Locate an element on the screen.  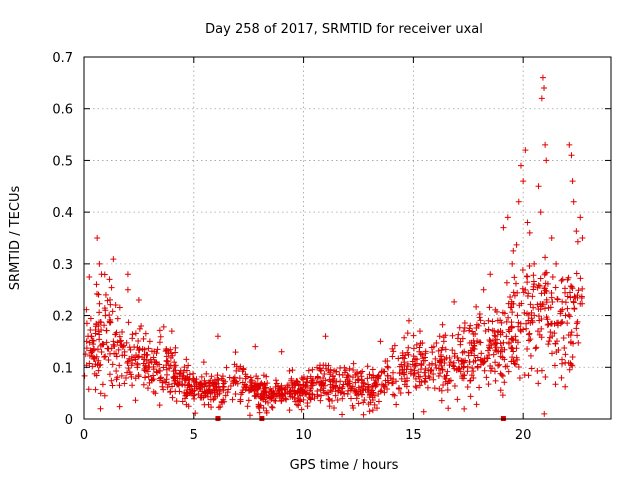
x-tick-label: 0 is located at coordinates (84, 435).